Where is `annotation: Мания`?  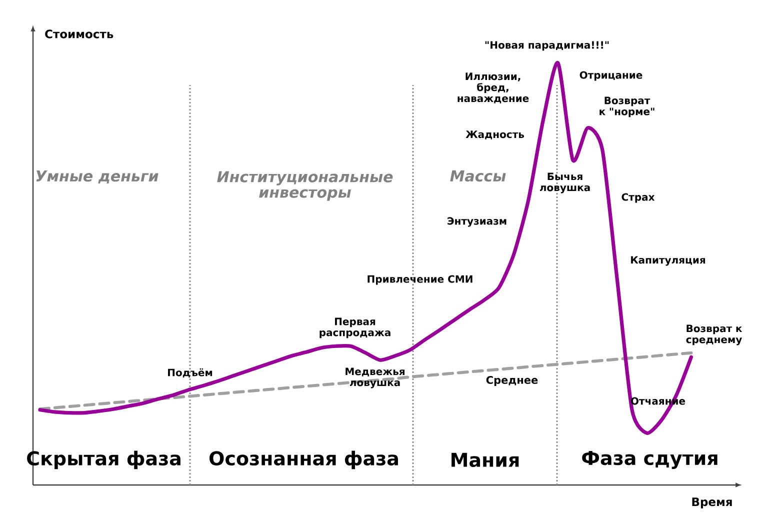 annotation: Мания is located at coordinates (485, 460).